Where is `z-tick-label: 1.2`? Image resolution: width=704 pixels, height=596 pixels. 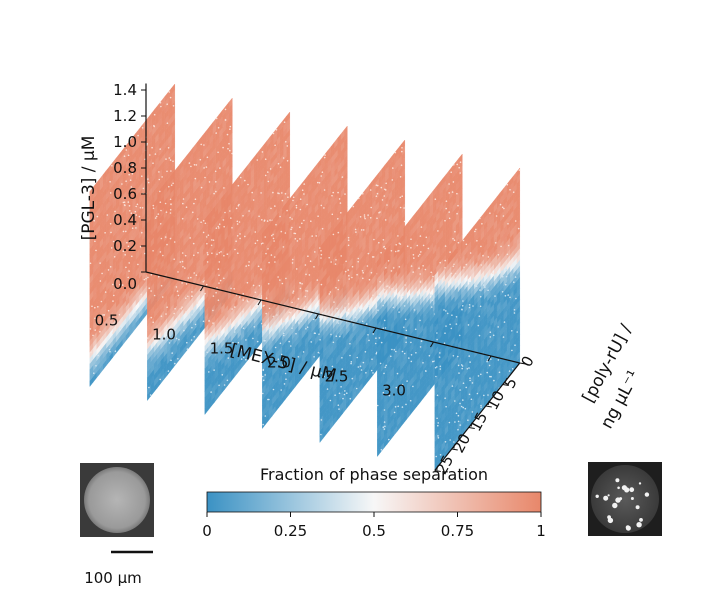
z-tick-label: 1.2 is located at coordinates (125, 116).